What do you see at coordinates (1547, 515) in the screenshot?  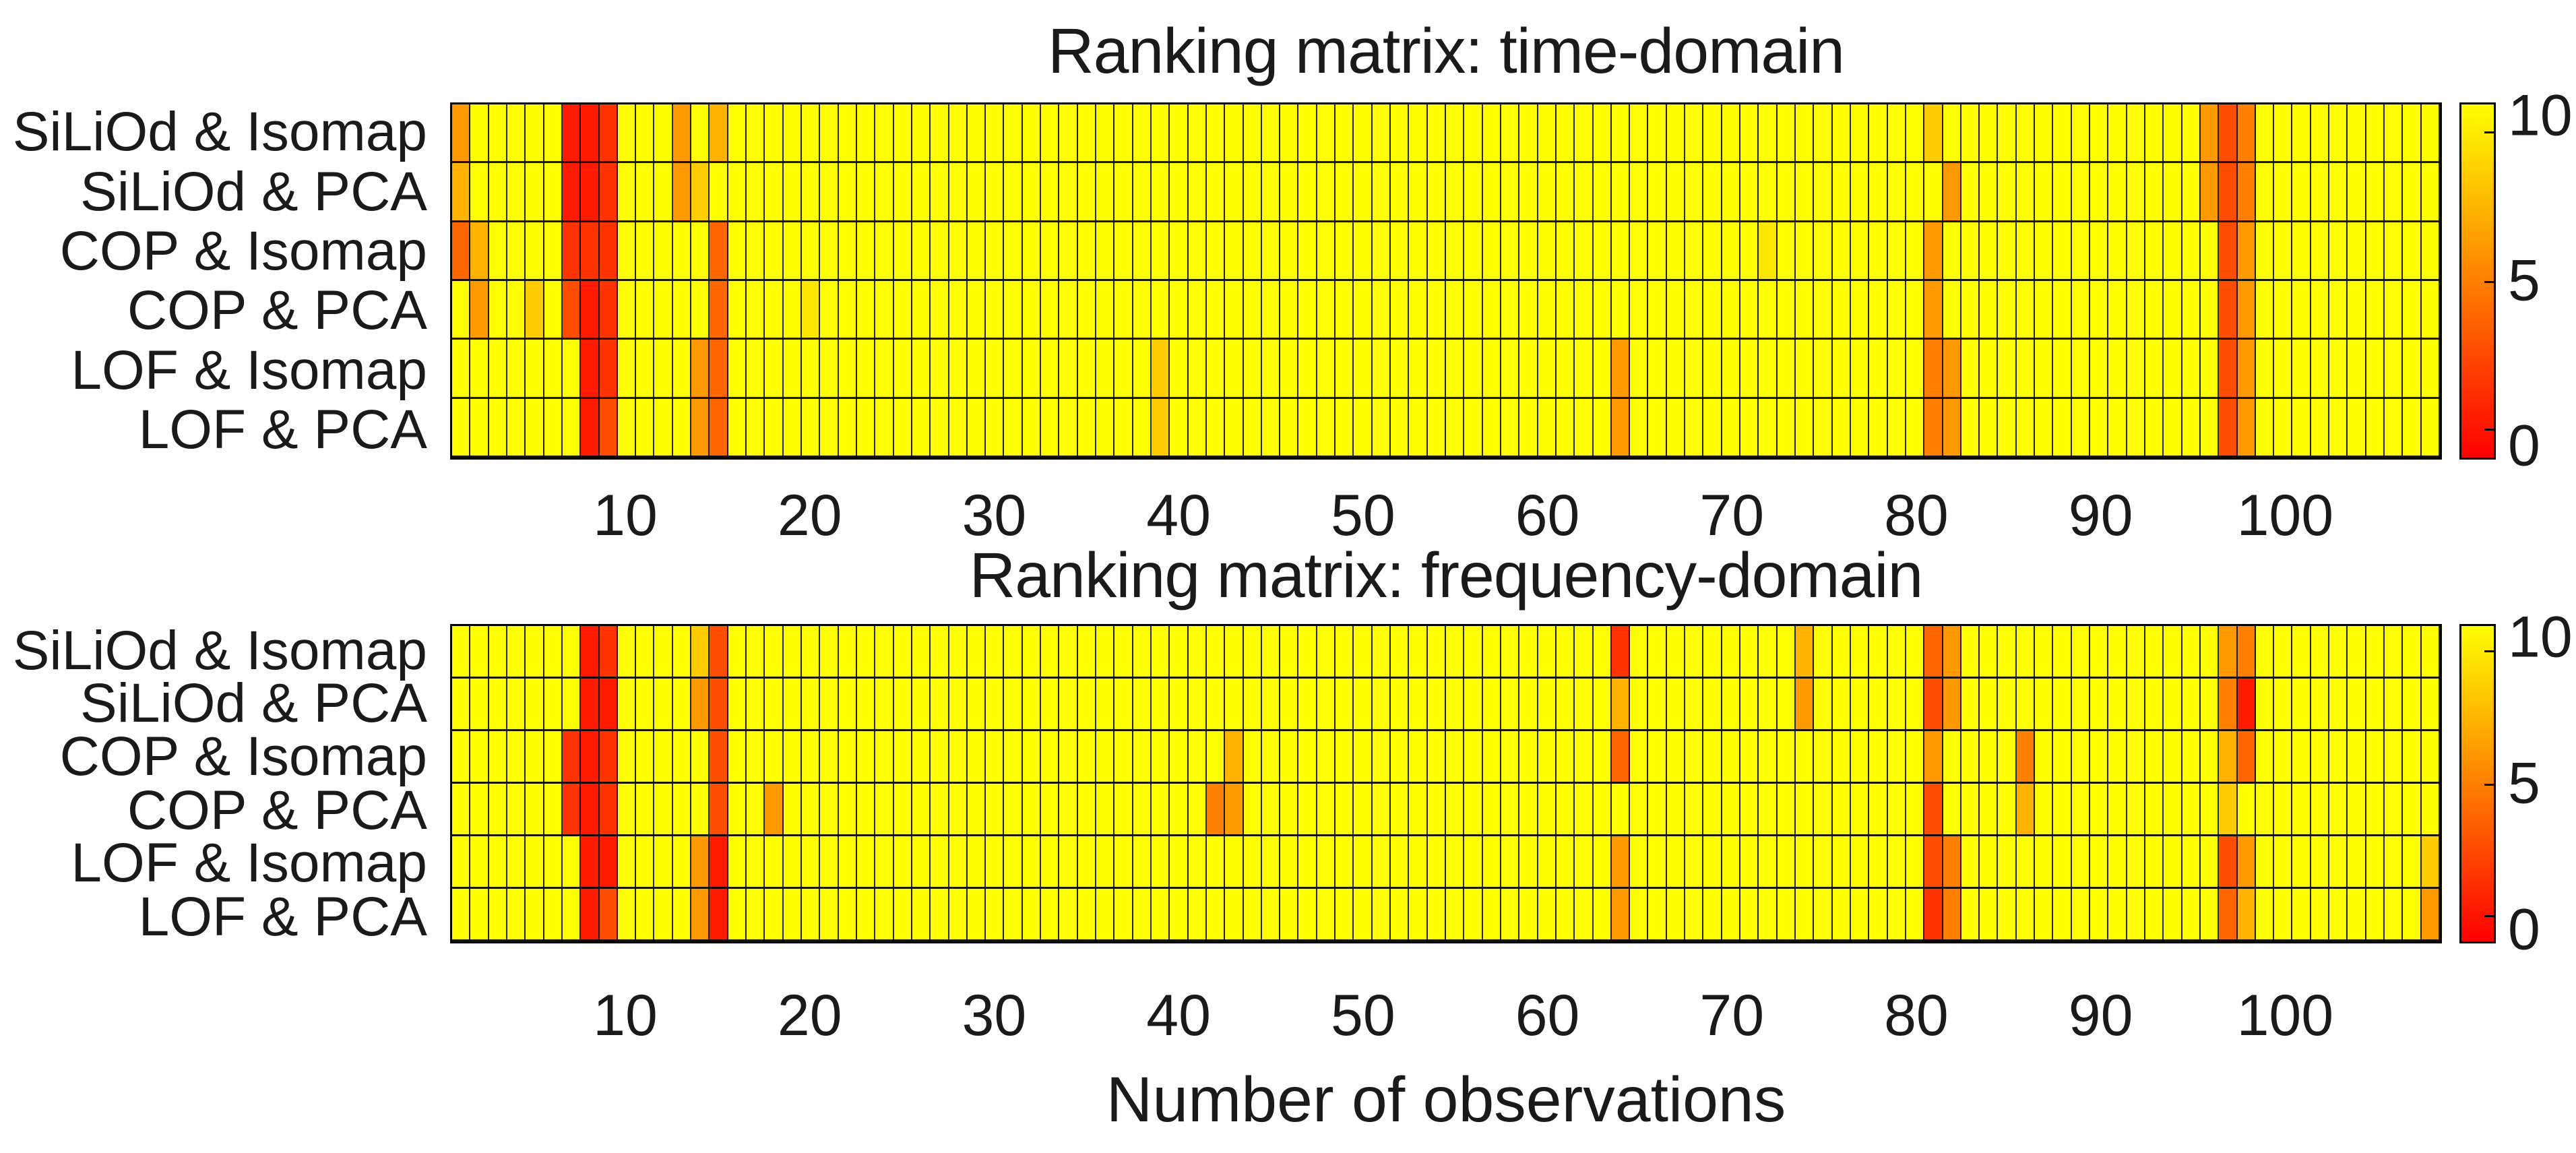 I see `x-tick-label: 60` at bounding box center [1547, 515].